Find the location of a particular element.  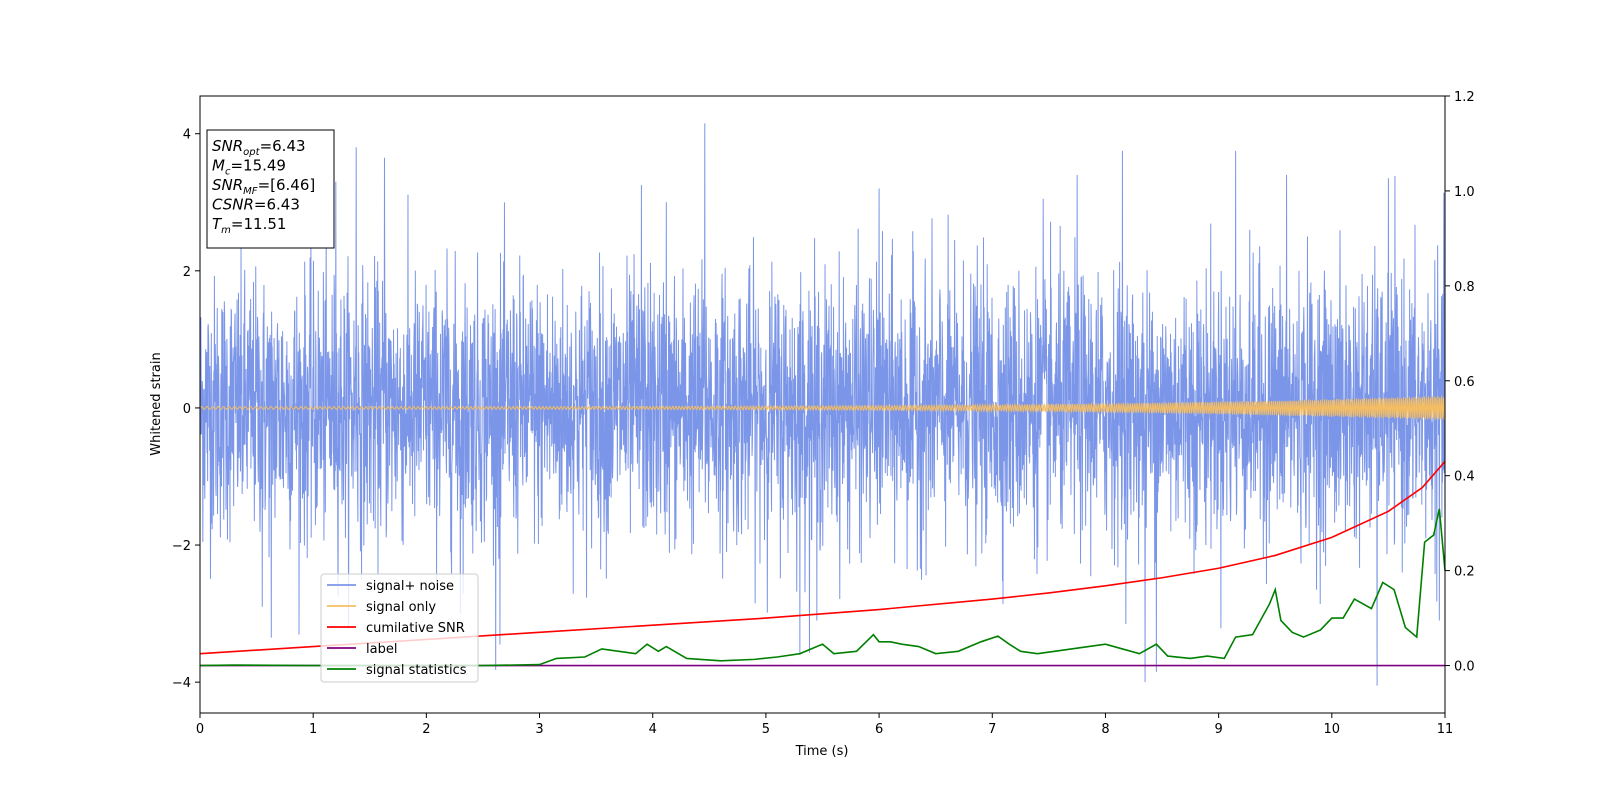

y-right-tick-label: 0.6 is located at coordinates (1464, 382).